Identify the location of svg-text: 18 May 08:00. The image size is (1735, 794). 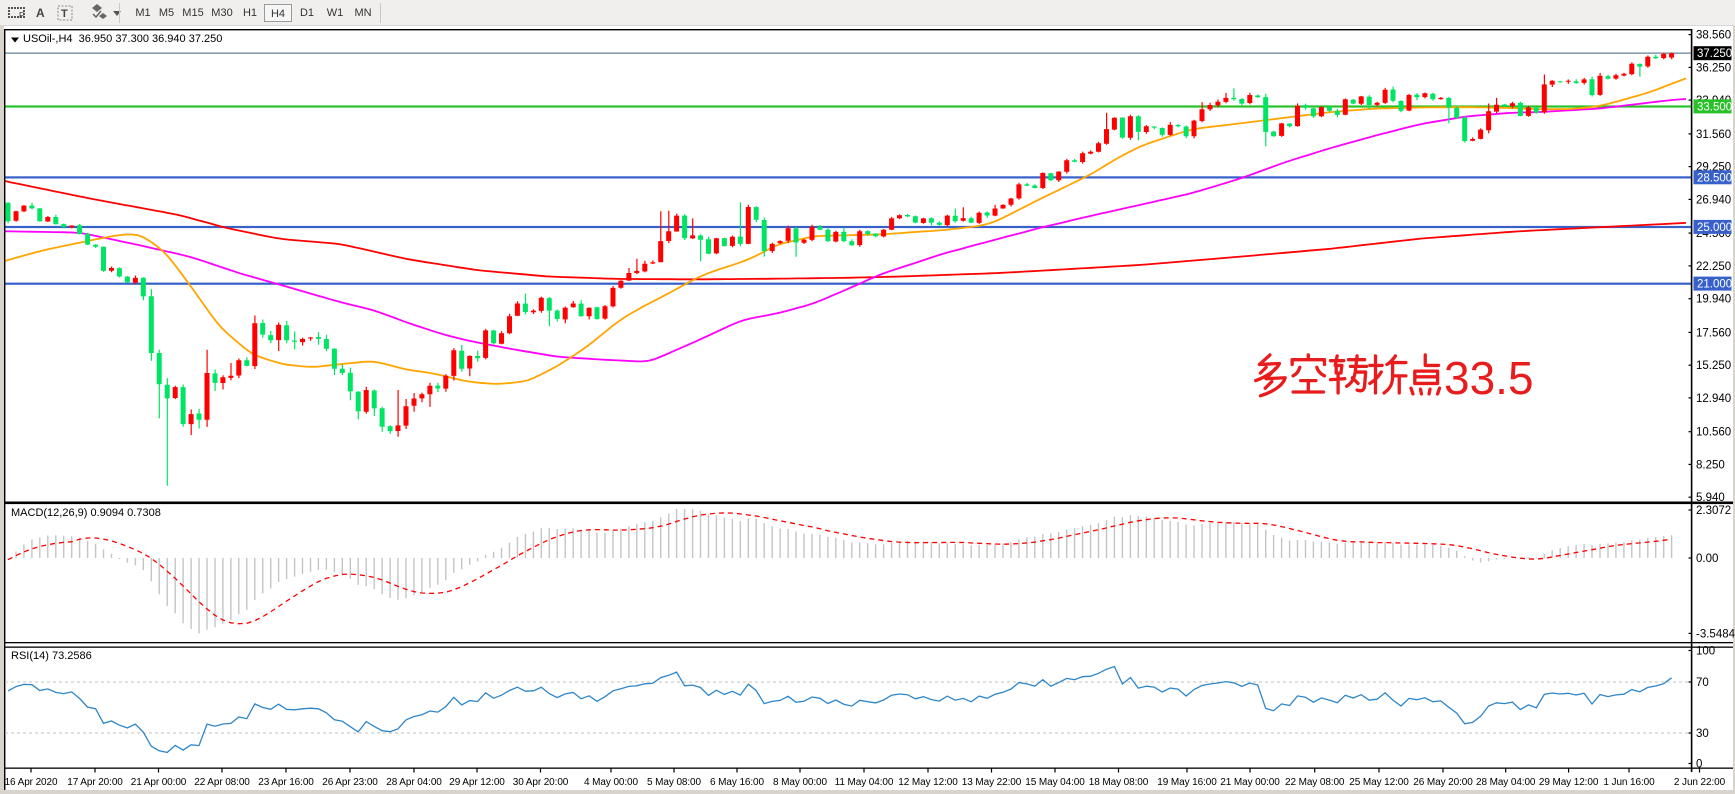
(1119, 782).